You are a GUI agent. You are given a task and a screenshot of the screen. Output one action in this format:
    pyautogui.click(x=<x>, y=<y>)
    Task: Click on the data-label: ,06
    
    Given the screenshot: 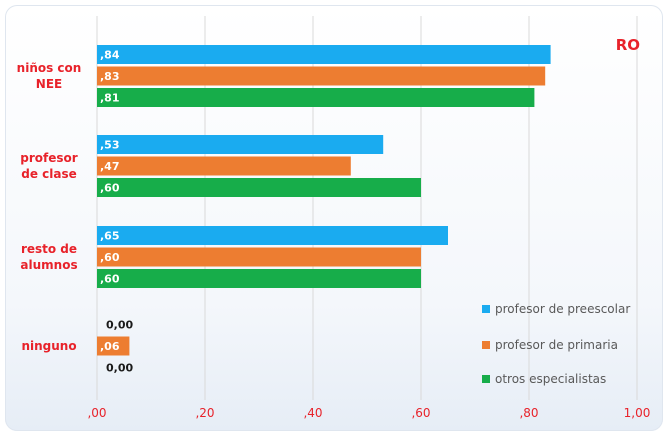 What is the action you would take?
    pyautogui.click(x=110, y=346)
    